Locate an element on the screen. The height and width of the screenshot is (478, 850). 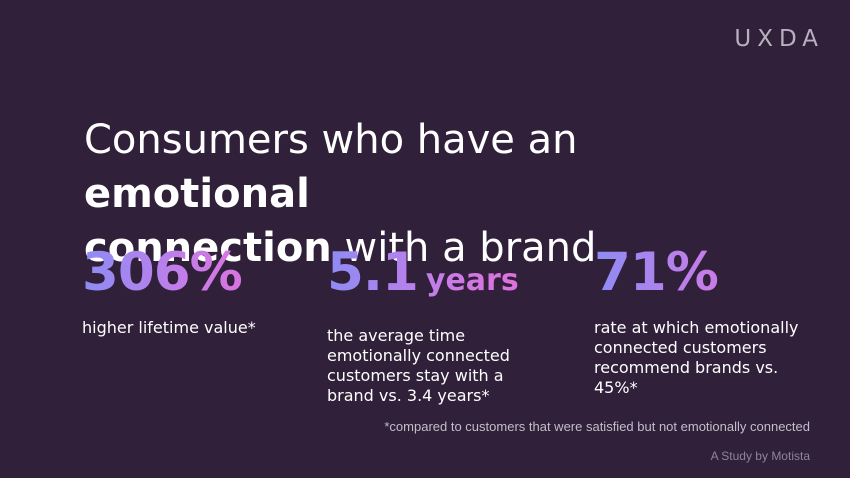
stat-number: 71% is located at coordinates (656, 272).